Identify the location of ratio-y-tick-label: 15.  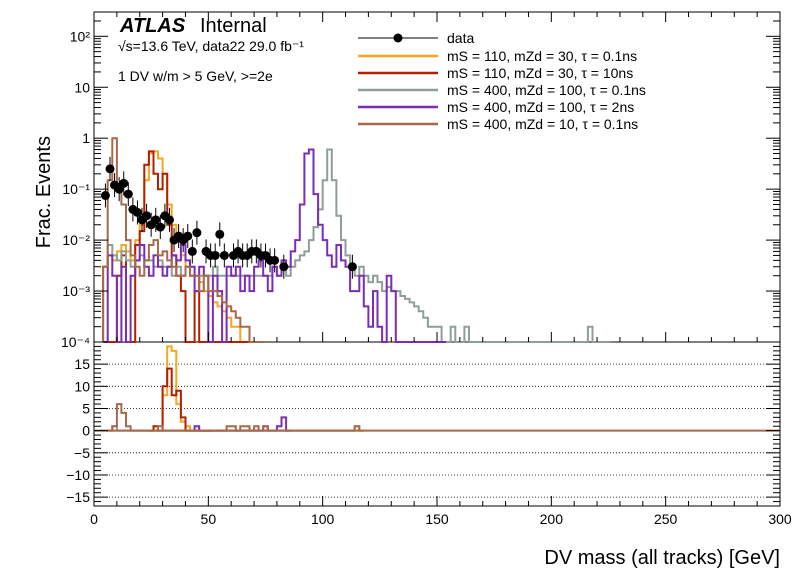
(82, 364).